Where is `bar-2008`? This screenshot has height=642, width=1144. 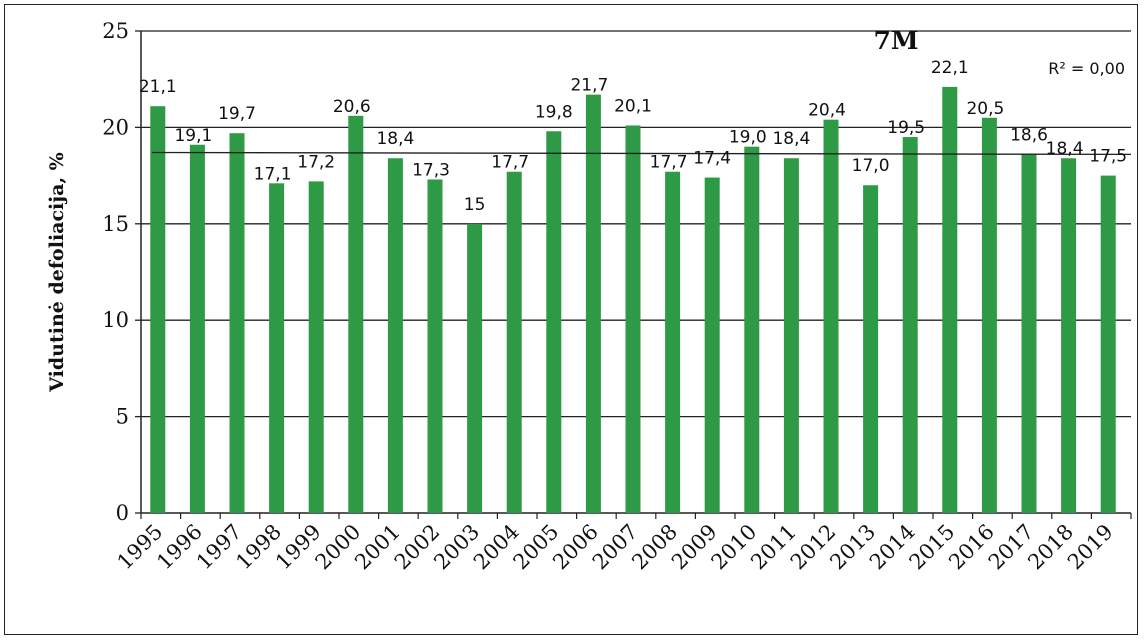
bar-2008 is located at coordinates (673, 342).